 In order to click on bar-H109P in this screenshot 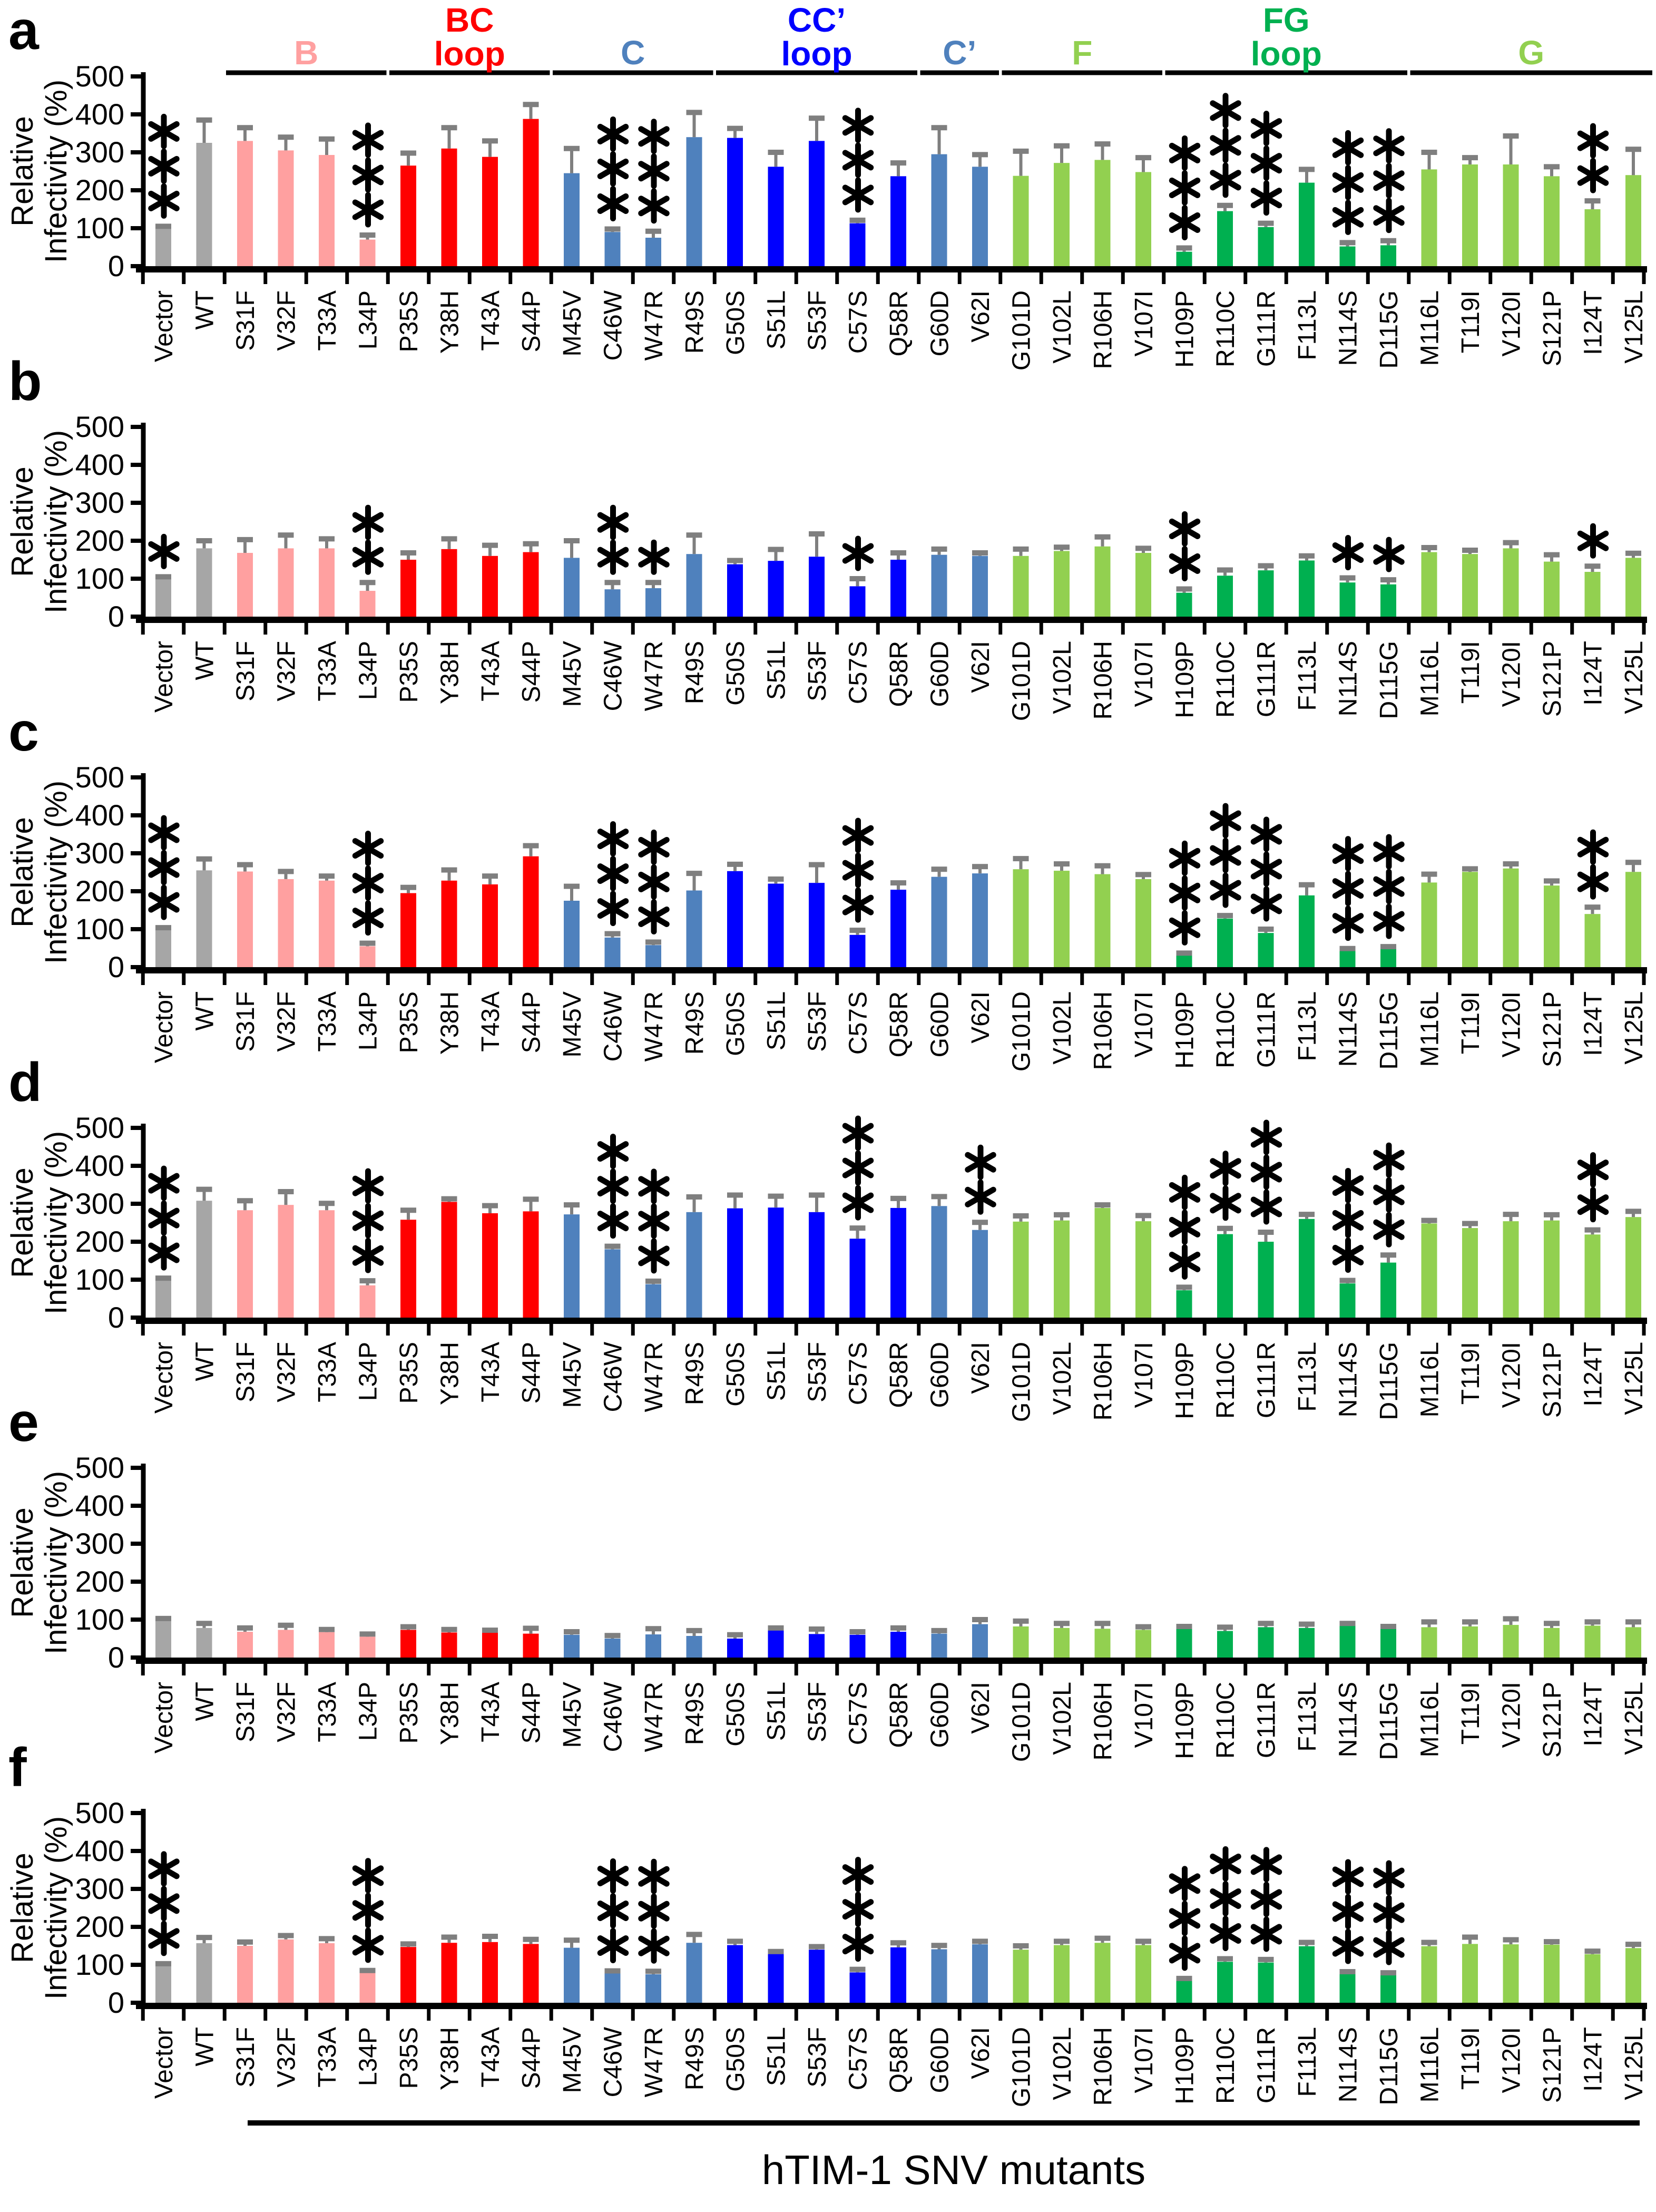, I will do `click(1184, 258)`.